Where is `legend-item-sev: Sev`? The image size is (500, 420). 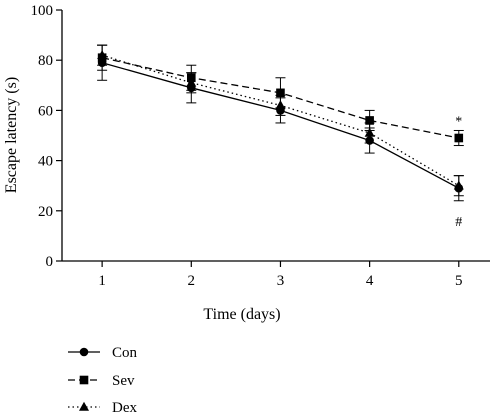 legend-item-sev: Sev is located at coordinates (101, 381).